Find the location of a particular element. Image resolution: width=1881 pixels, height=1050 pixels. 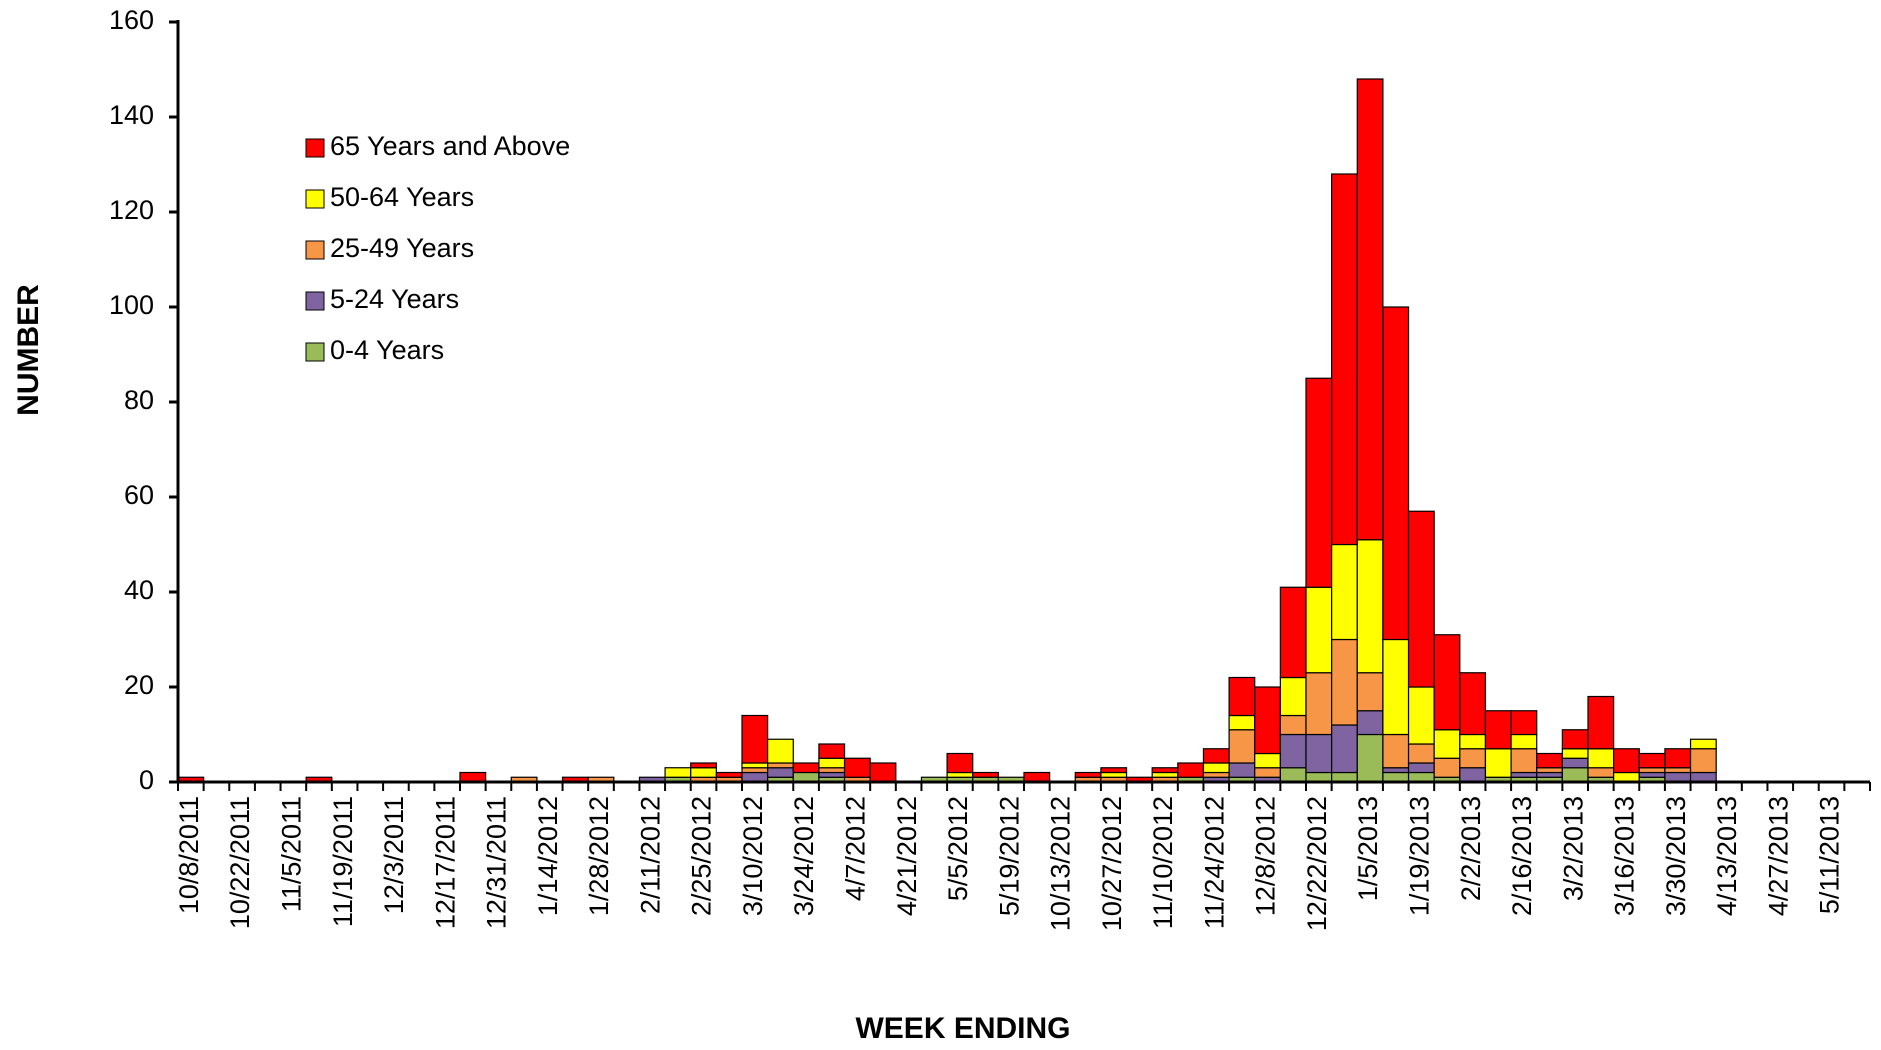

x-tick-label: 11/10/2012 is located at coordinates (1163, 862).